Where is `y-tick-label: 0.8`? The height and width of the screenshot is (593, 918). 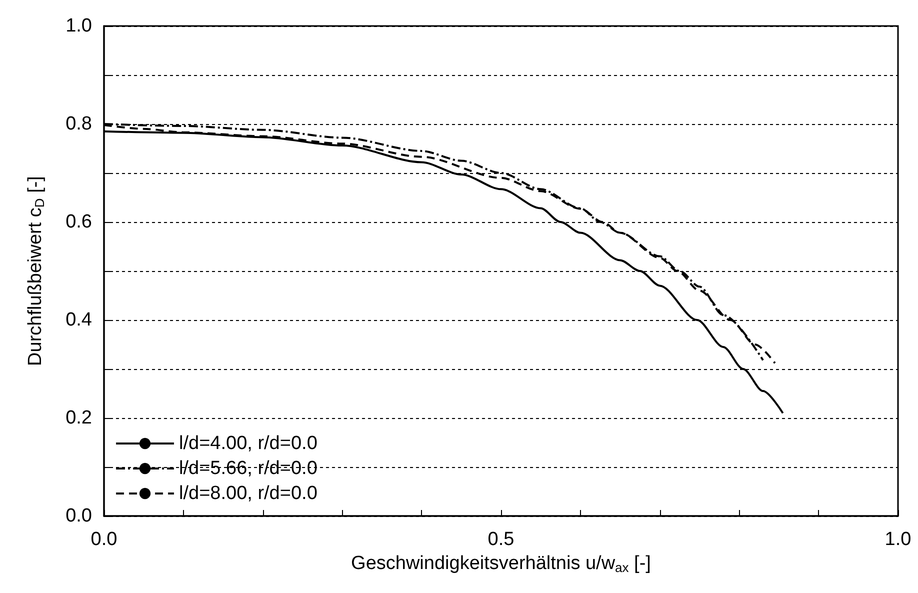 y-tick-label: 0.8 is located at coordinates (79, 124).